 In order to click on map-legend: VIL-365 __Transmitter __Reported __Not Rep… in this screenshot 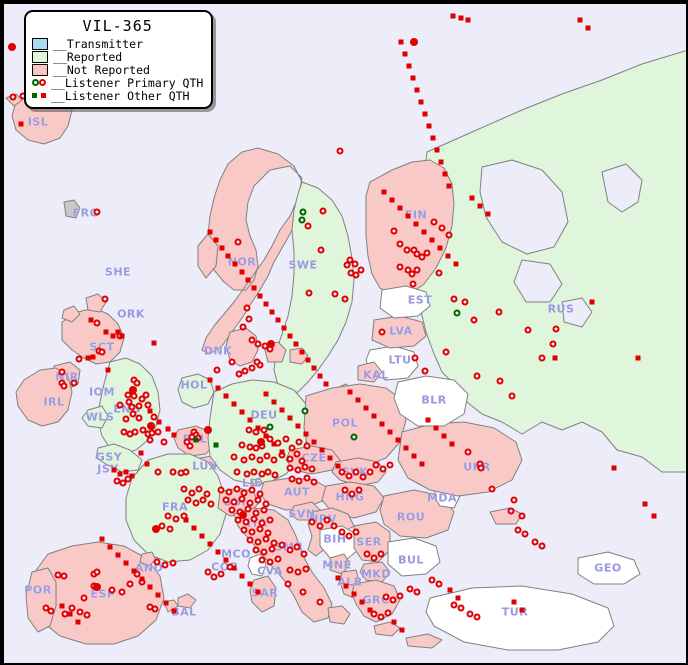, I will do `click(119, 59)`.